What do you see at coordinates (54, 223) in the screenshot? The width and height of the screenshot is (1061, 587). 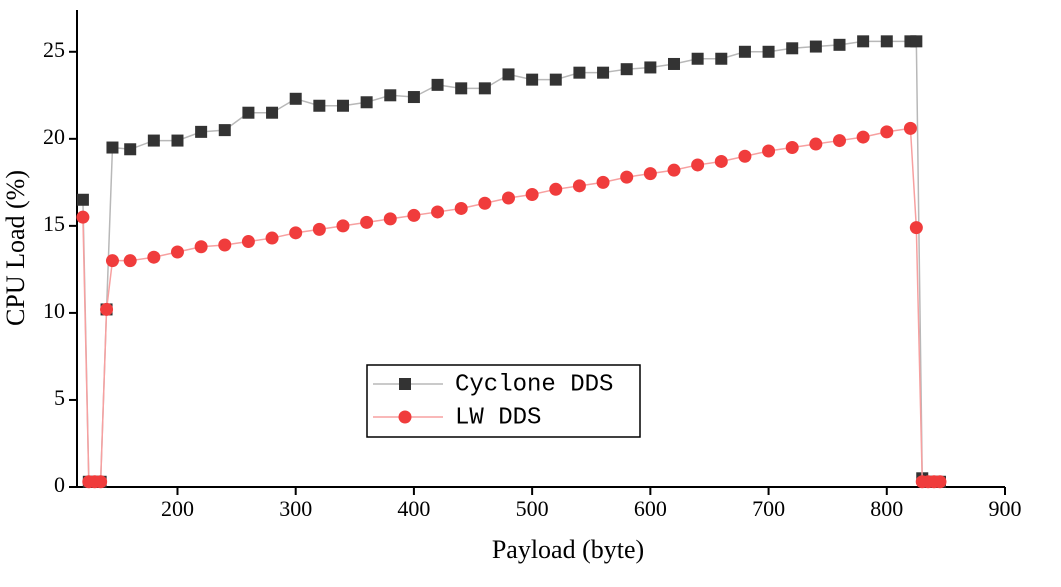 I see `y-tick-label: 15` at bounding box center [54, 223].